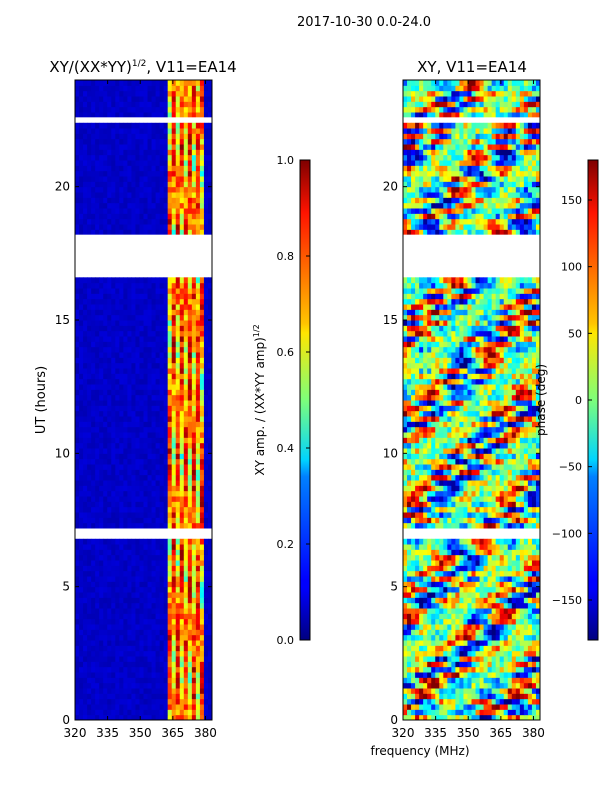  I want to click on flagged-band, so click(143, 535).